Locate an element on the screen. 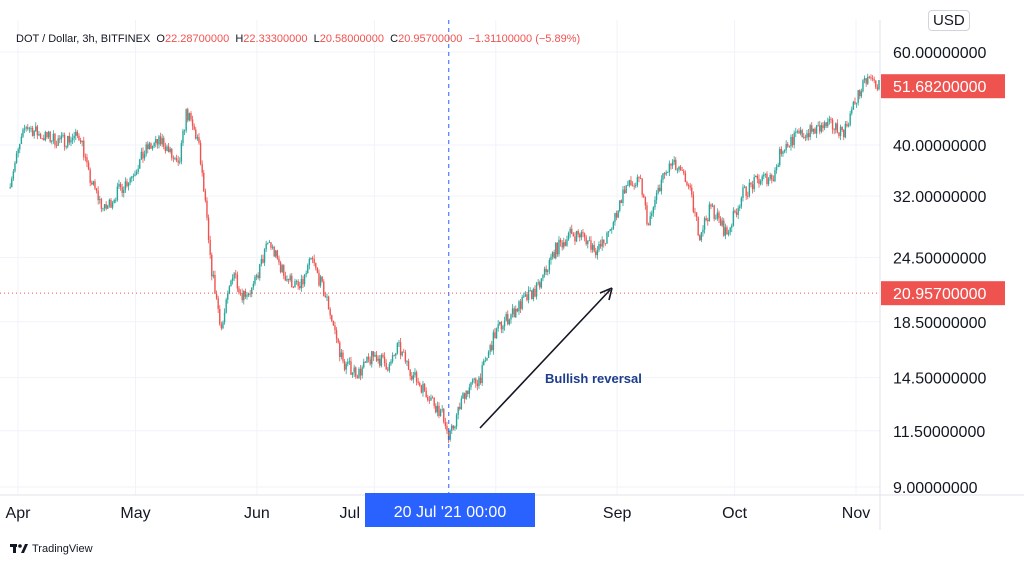  symbol-label: DOT / Dollar, 3h, BITFINEX is located at coordinates (83, 39).